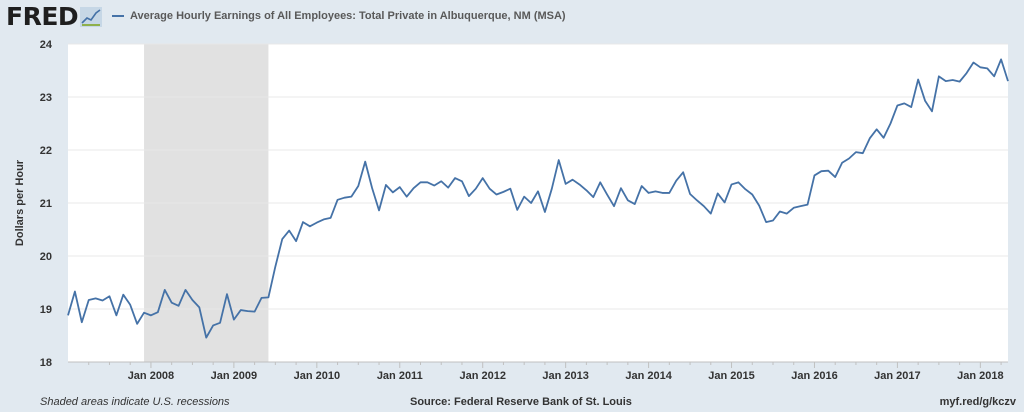 The height and width of the screenshot is (412, 1024). I want to click on legend-swatch, so click(118, 16).